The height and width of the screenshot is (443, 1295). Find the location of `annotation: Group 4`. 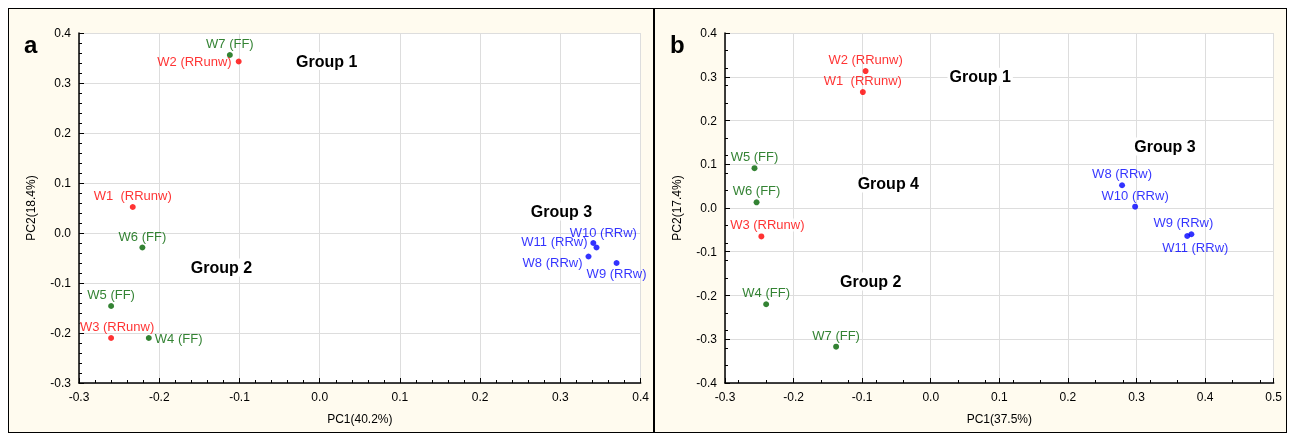

annotation: Group 4 is located at coordinates (888, 183).